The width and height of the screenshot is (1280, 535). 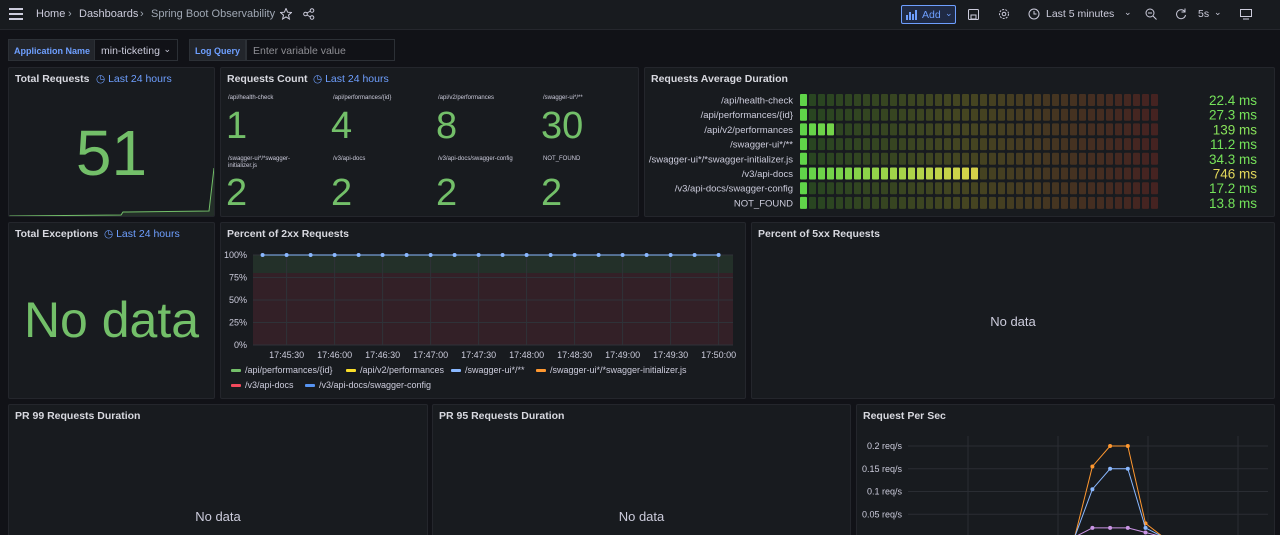 I want to click on stat-label: /api/v2/performances, so click(x=466, y=98).